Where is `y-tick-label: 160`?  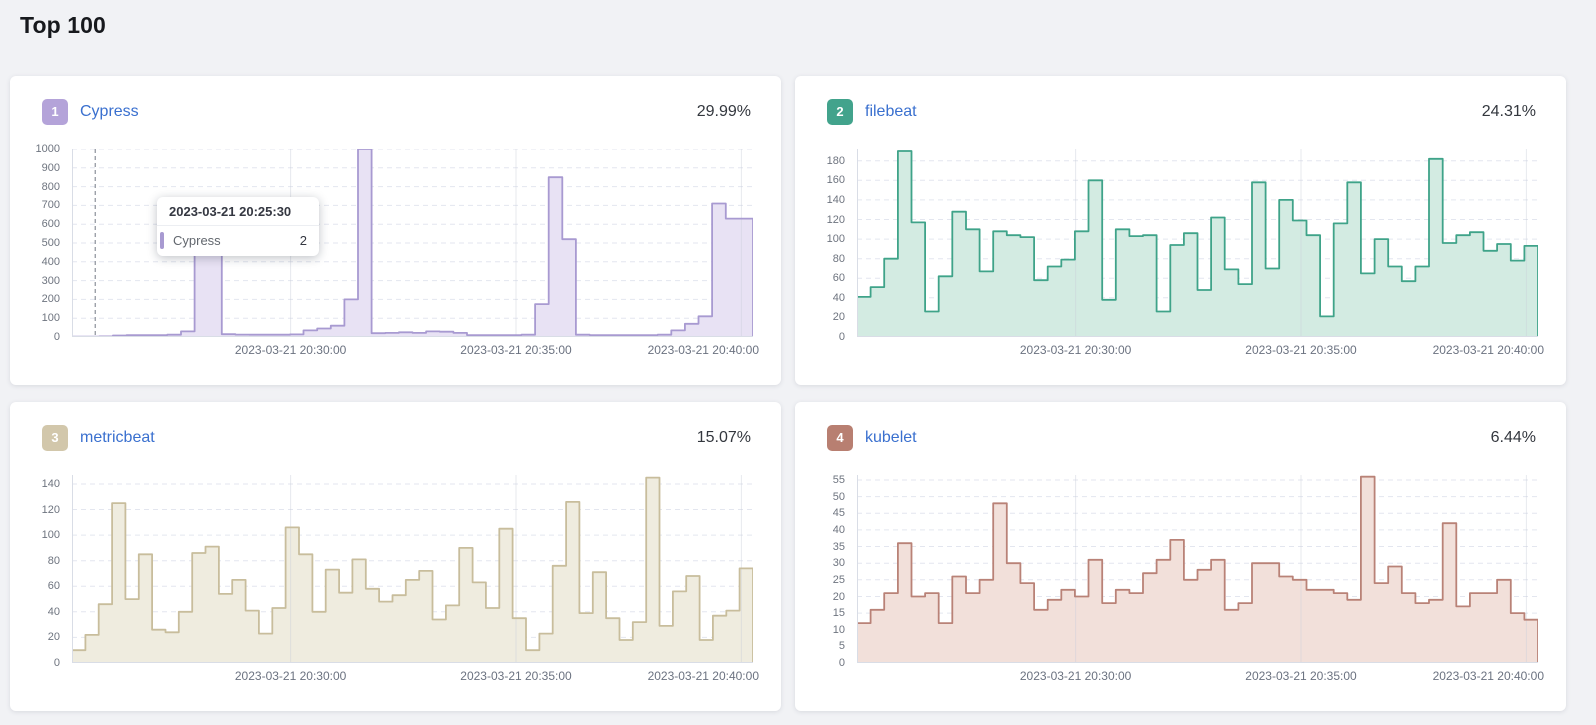
y-tick-label: 160 is located at coordinates (835, 180).